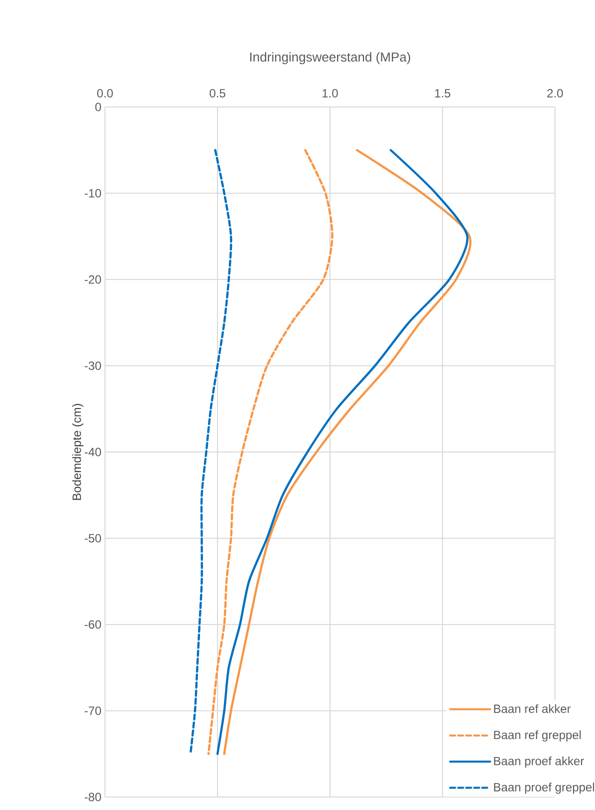 Image resolution: width=595 pixels, height=810 pixels. Describe the element at coordinates (93, 710) in the screenshot. I see `y-tick-label: -70` at that location.